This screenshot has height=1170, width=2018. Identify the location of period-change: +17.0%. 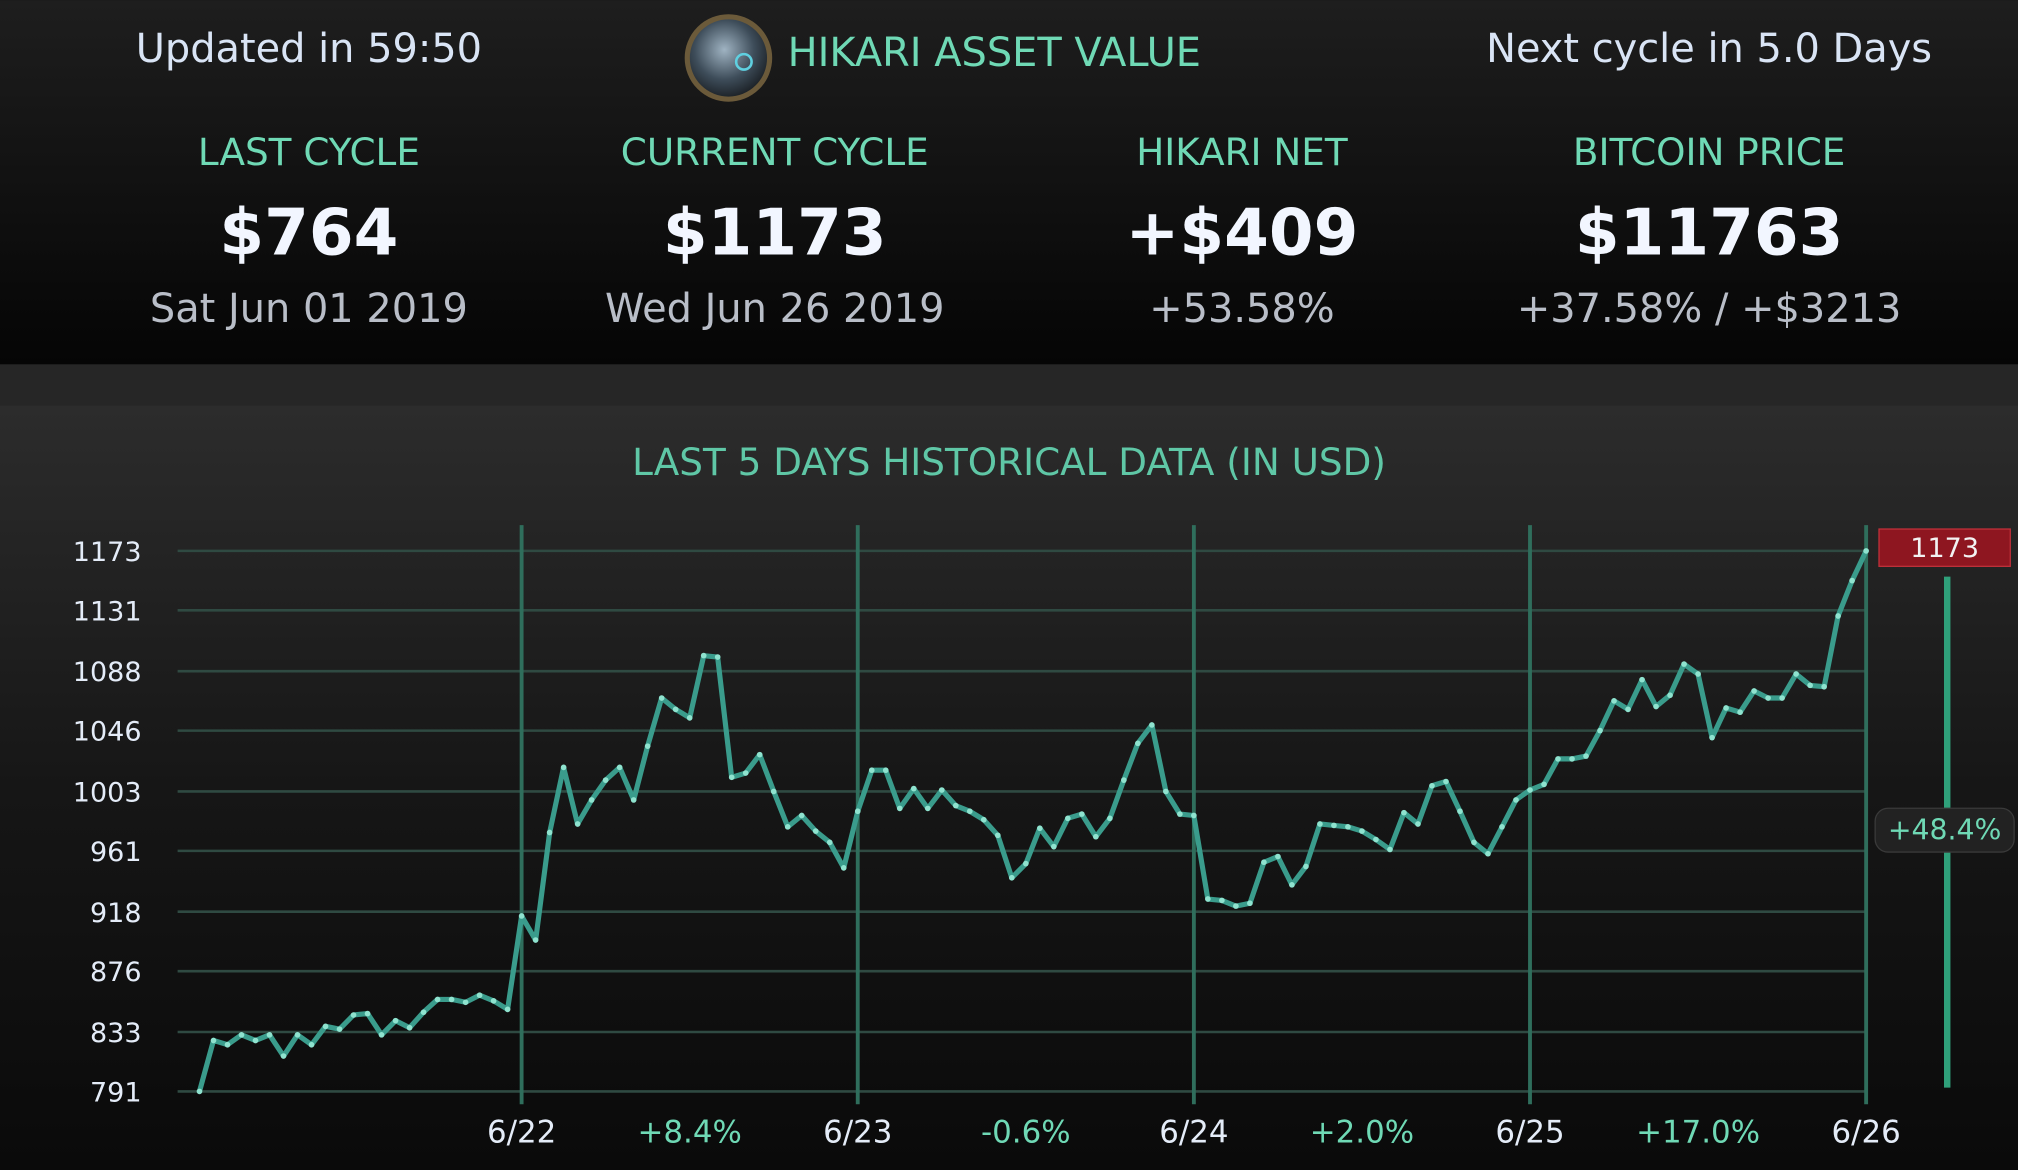
(1698, 1132).